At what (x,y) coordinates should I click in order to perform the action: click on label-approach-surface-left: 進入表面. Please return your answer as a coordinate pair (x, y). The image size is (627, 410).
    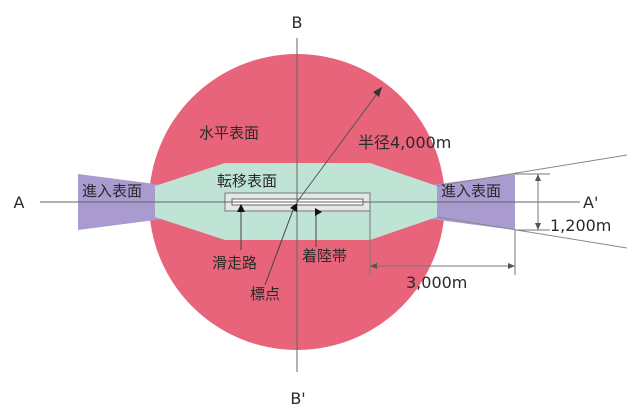
    Looking at the image, I should click on (112, 191).